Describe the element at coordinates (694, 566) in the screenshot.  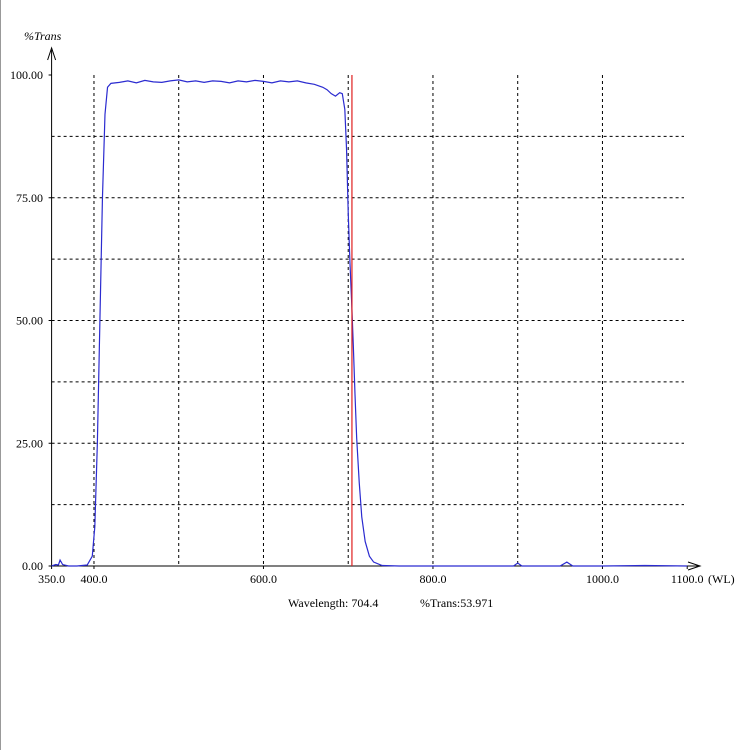
I see `x-axis-arrow` at that location.